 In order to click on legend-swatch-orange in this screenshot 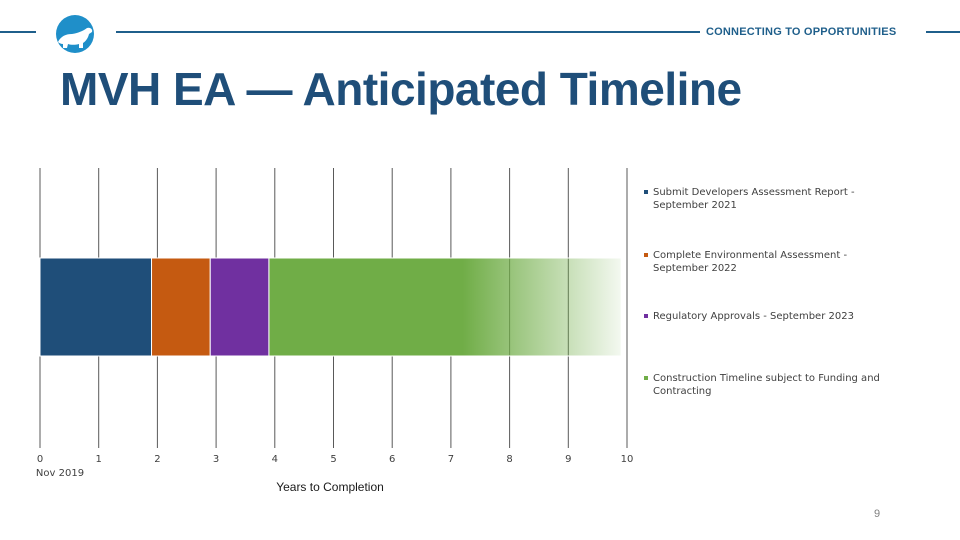, I will do `click(646, 255)`.